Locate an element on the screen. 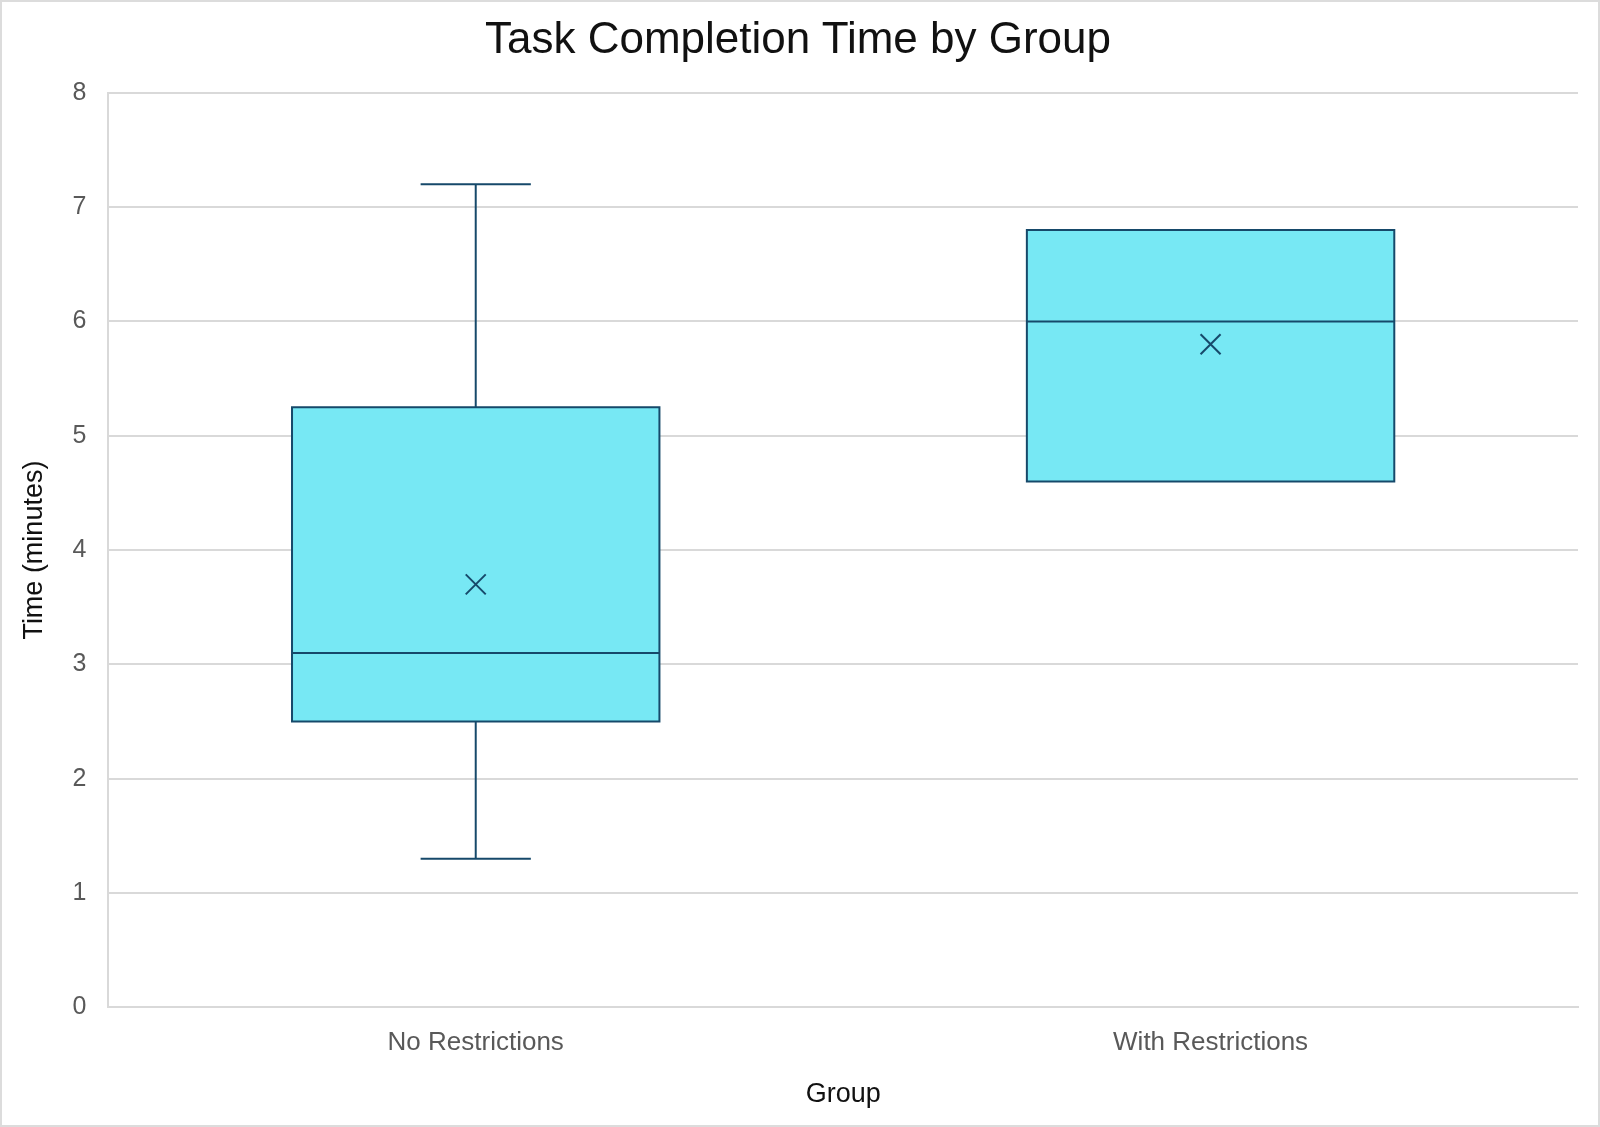 The image size is (1600, 1127). y-tick-label: 6 is located at coordinates (79, 319).